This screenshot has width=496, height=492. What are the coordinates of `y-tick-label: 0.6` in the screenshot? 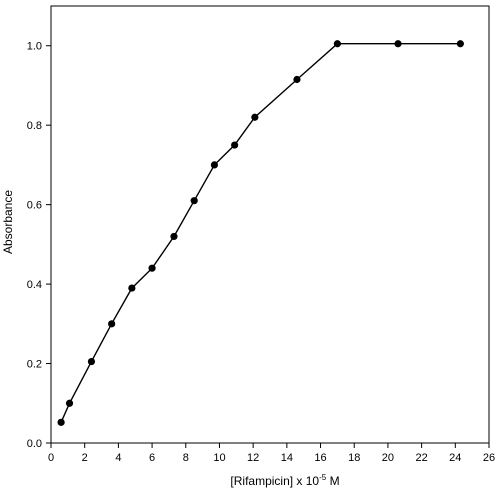 It's located at (34, 206).